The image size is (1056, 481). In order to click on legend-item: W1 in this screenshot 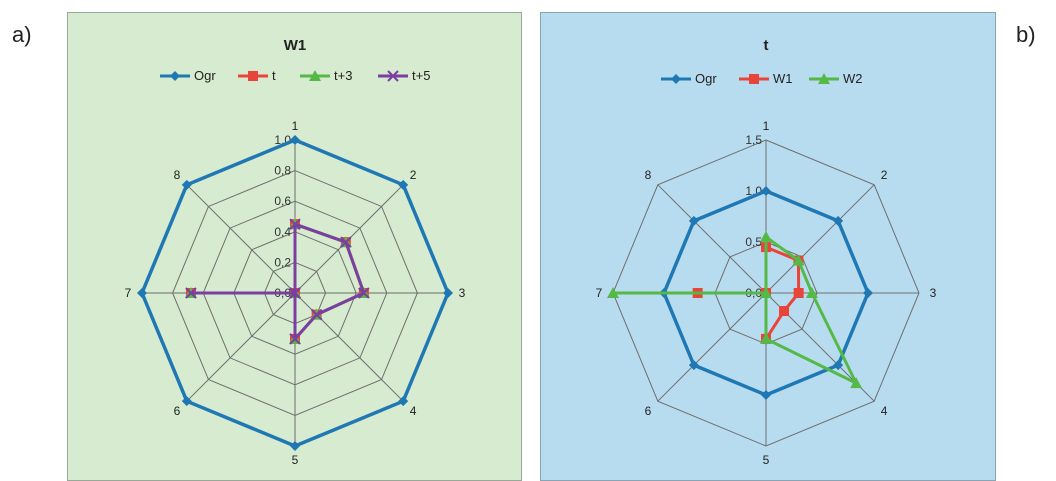, I will do `click(766, 78)`.